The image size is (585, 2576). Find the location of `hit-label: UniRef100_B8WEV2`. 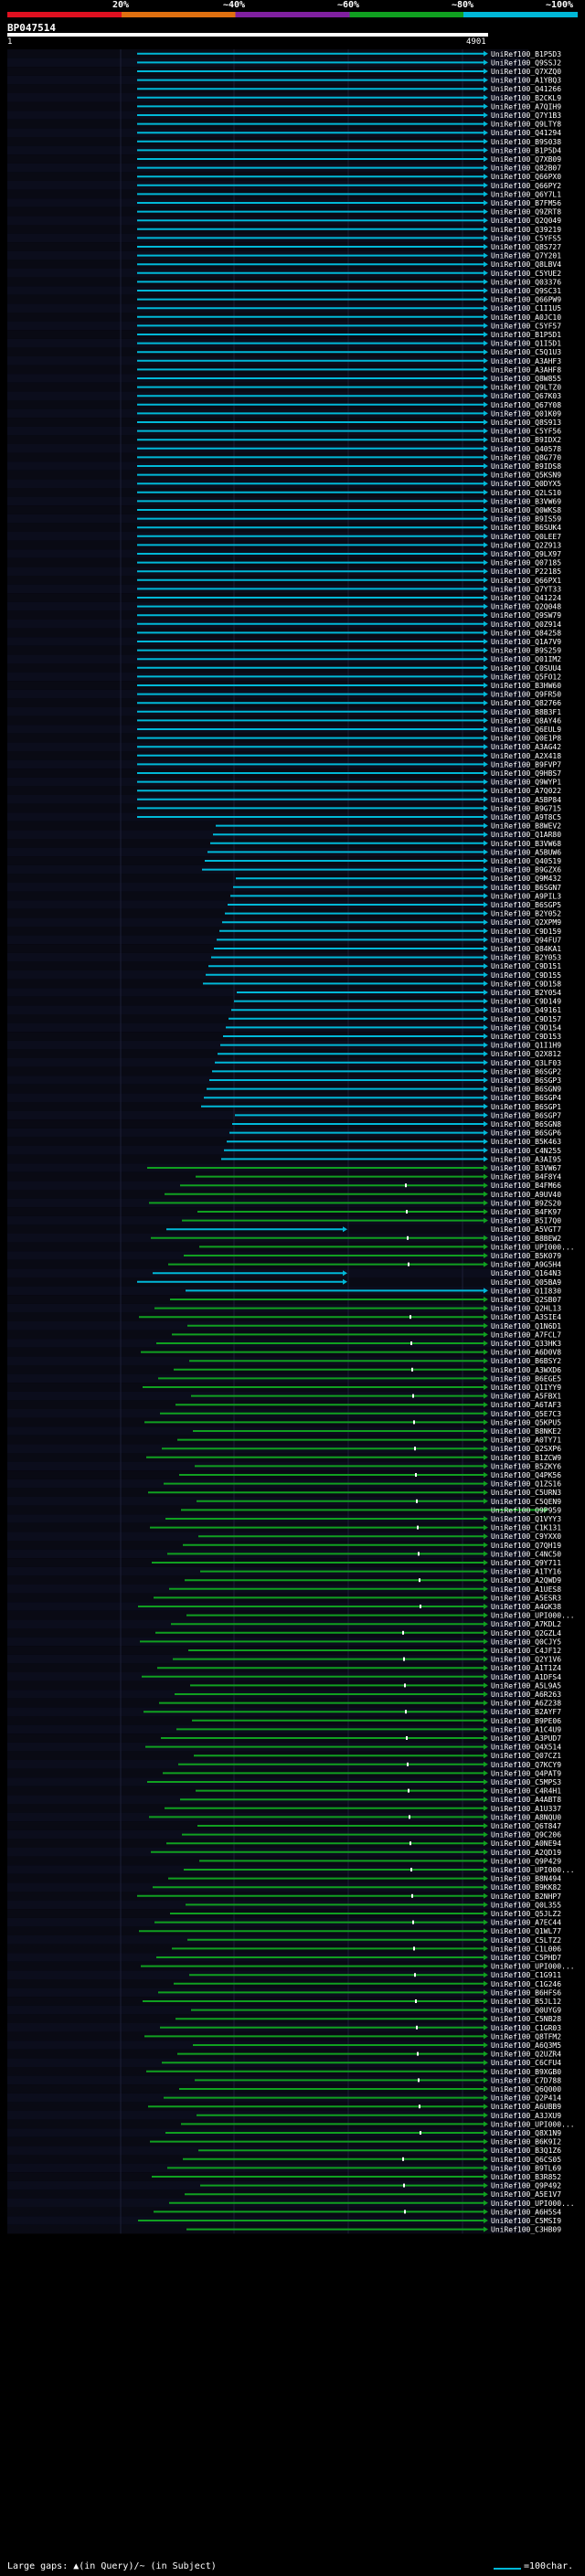

hit-label: UniRef100_B8WEV2 is located at coordinates (526, 826).